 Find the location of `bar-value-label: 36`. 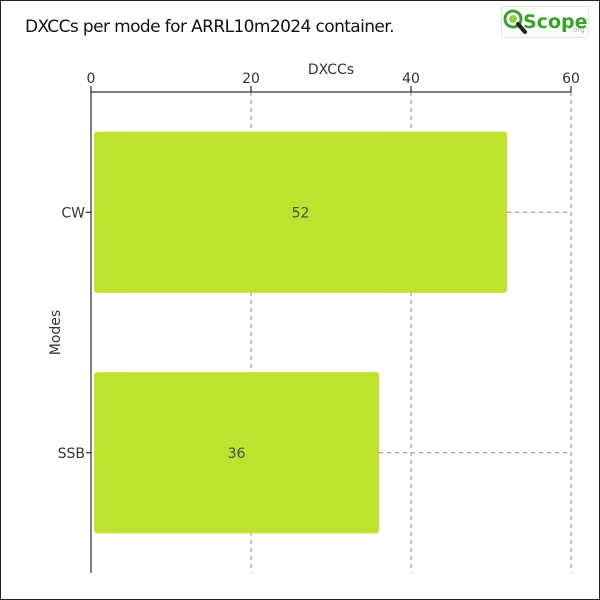

bar-value-label: 36 is located at coordinates (237, 454).